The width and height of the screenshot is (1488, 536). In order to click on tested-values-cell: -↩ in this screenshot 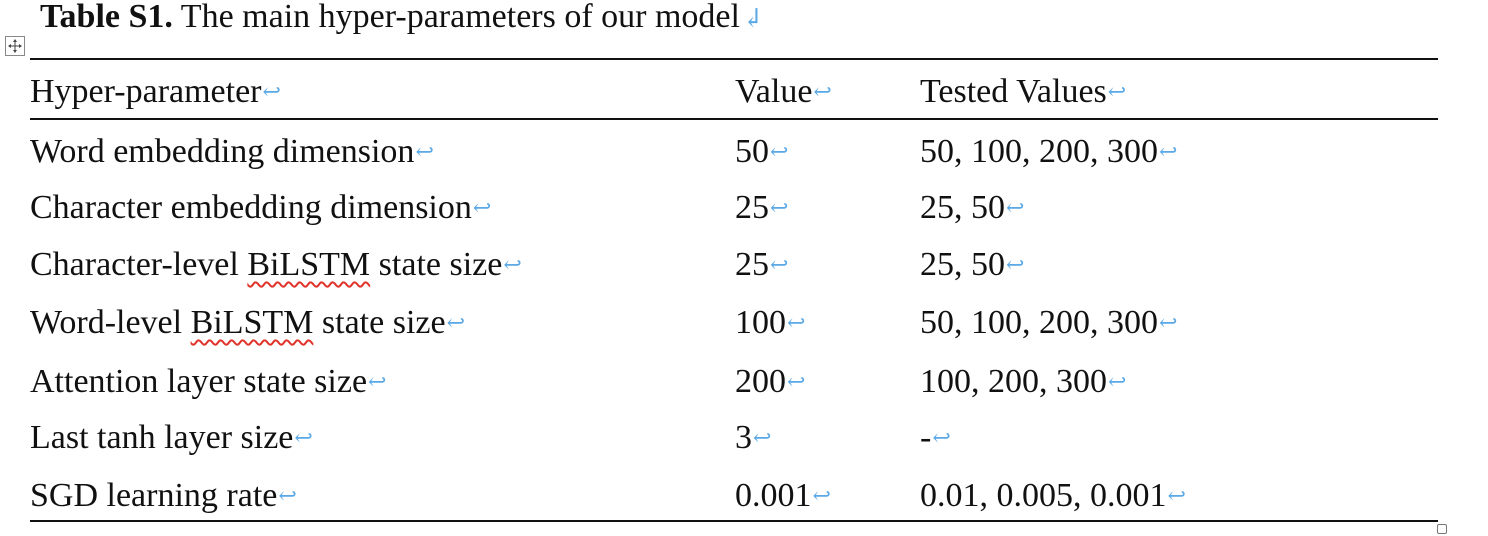, I will do `click(935, 437)`.